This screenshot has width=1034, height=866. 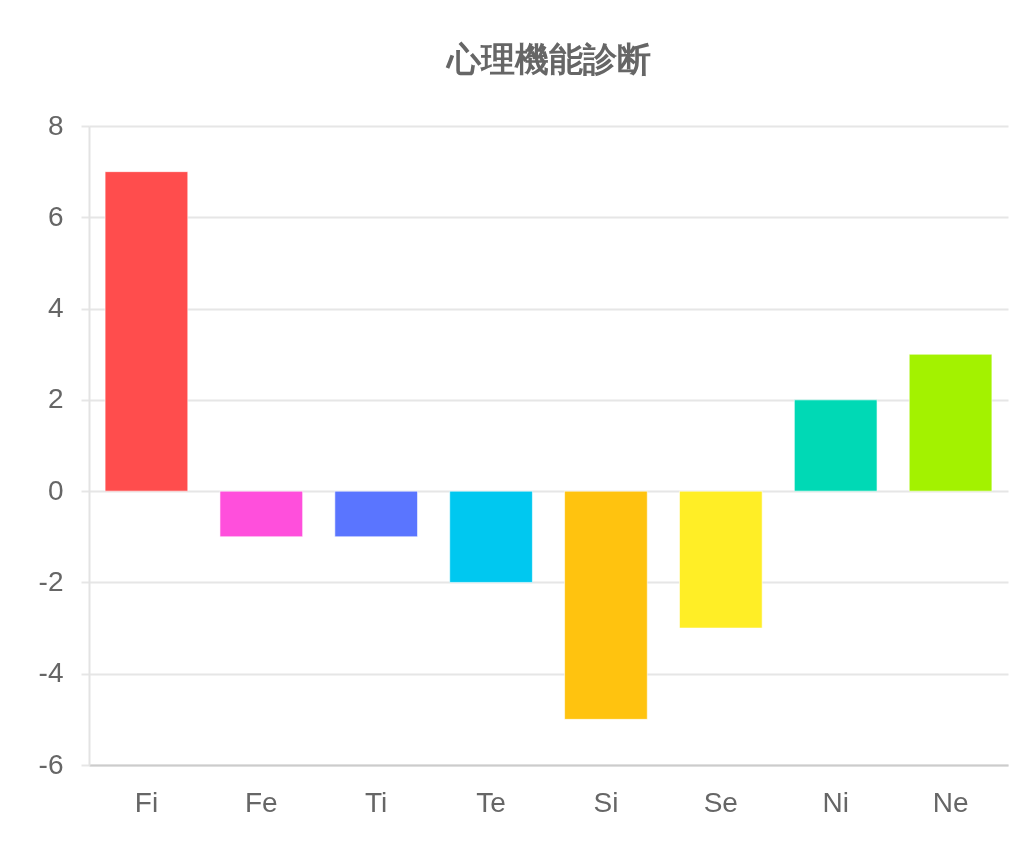 I want to click on x-tick-label: Si, so click(x=606, y=802).